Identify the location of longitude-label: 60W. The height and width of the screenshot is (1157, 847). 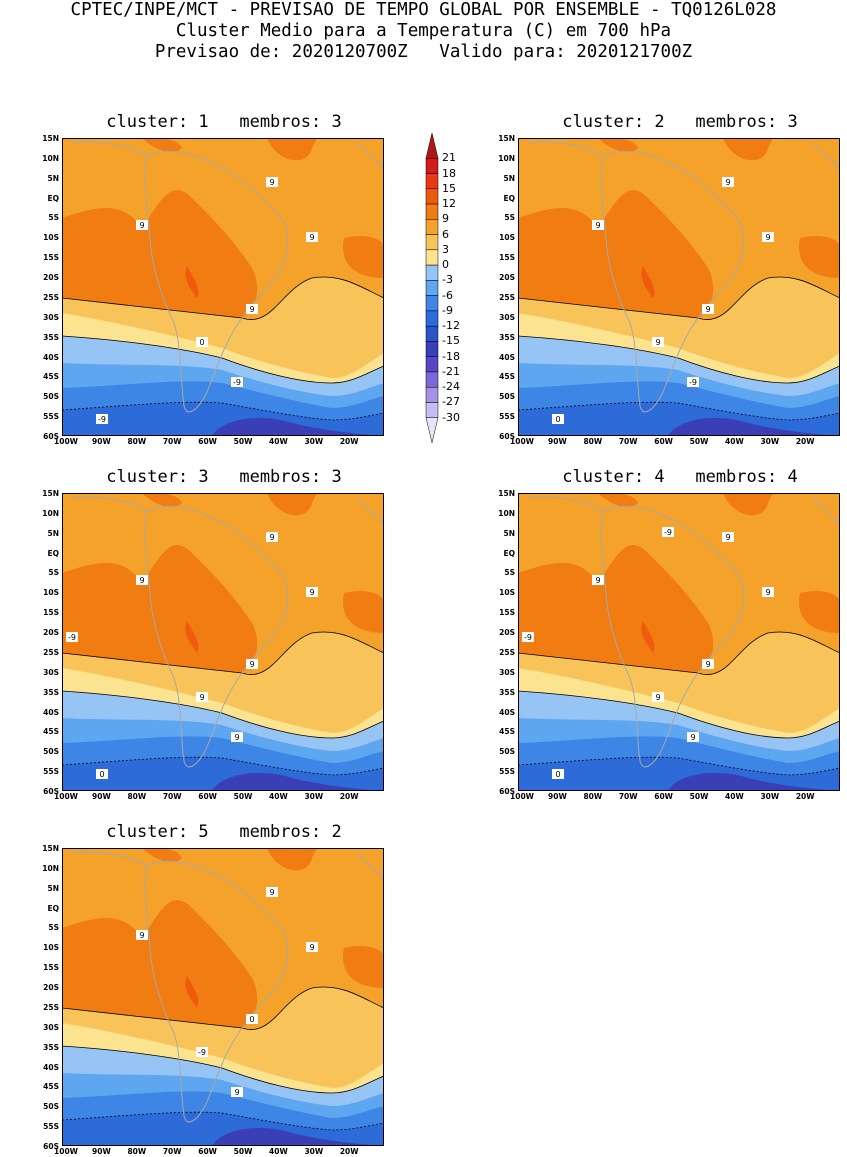
(663, 796).